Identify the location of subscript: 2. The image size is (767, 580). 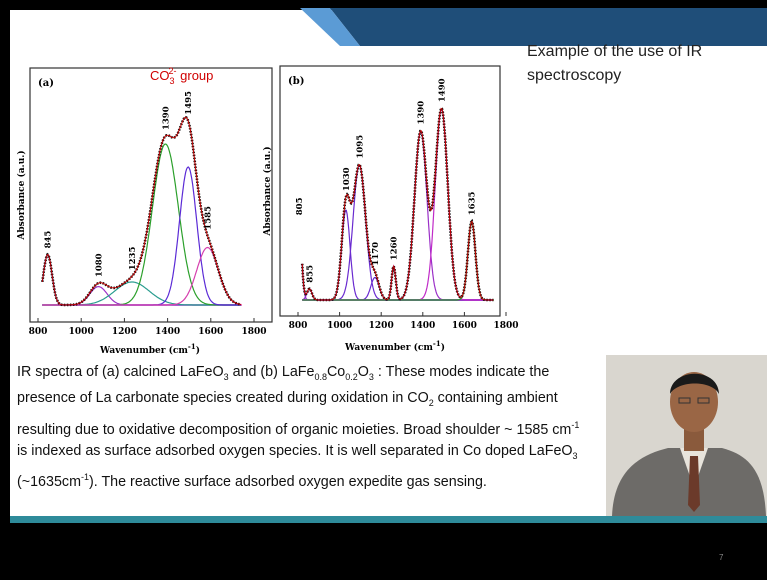
(431, 403).